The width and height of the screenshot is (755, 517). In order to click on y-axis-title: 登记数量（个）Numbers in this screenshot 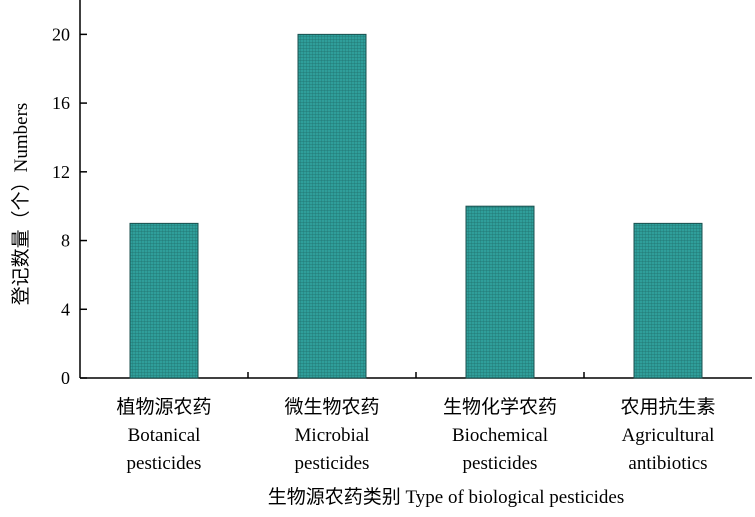, I will do `click(21, 204)`.